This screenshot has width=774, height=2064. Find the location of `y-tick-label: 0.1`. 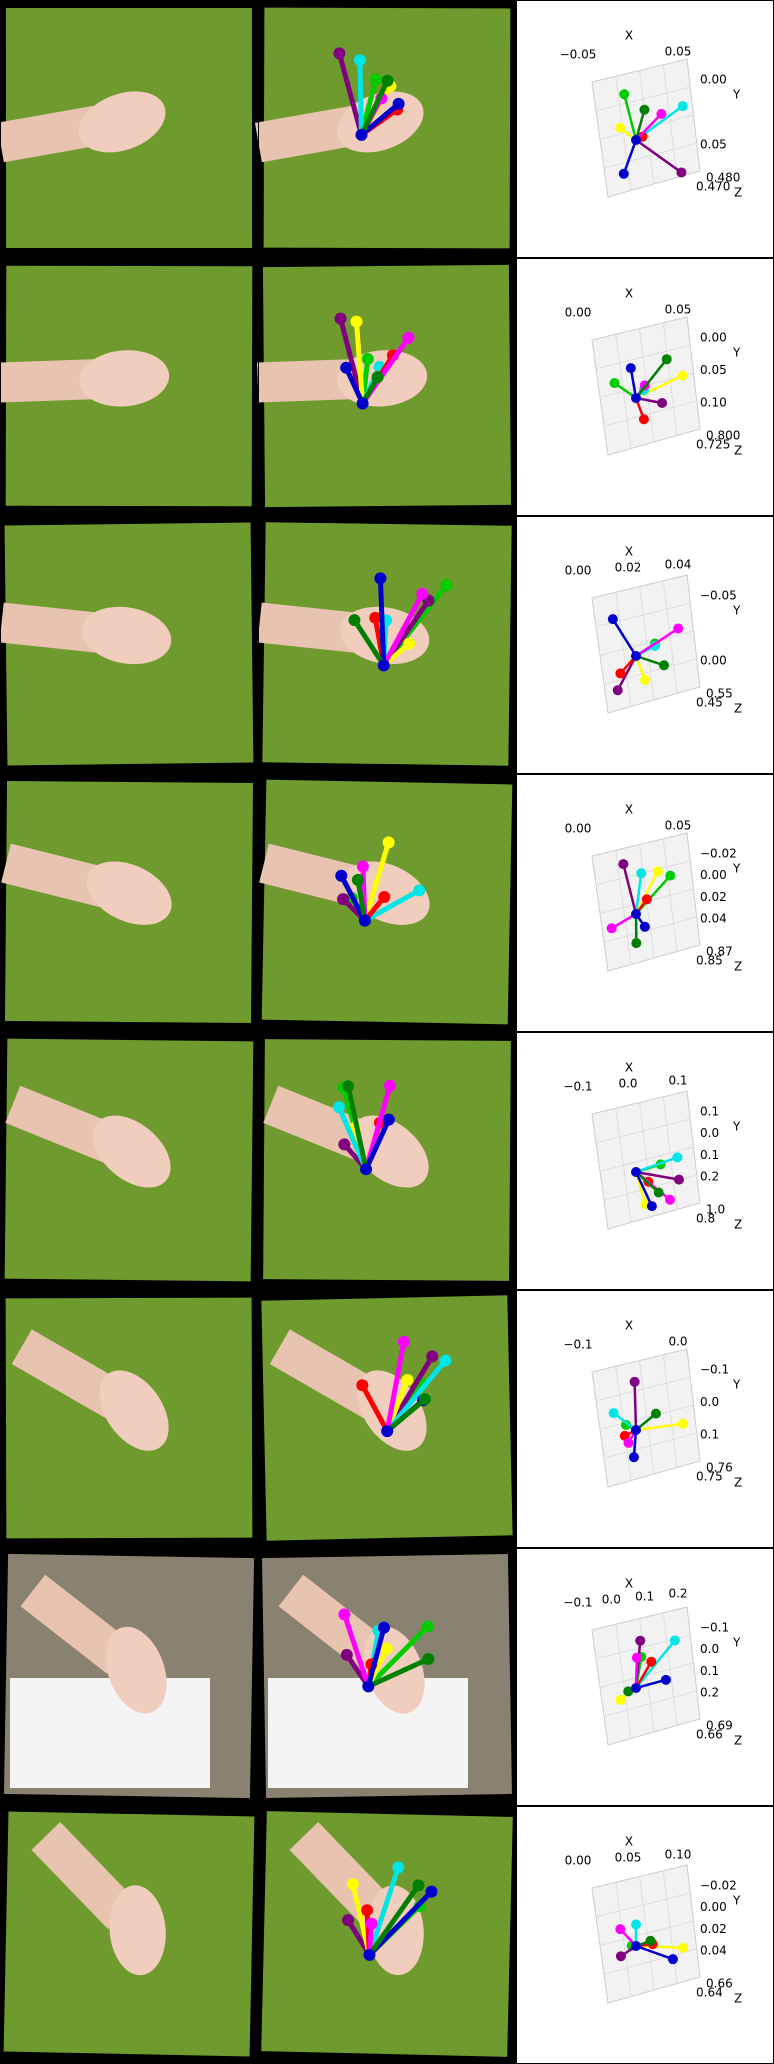

y-tick-label: 0.1 is located at coordinates (709, 1435).